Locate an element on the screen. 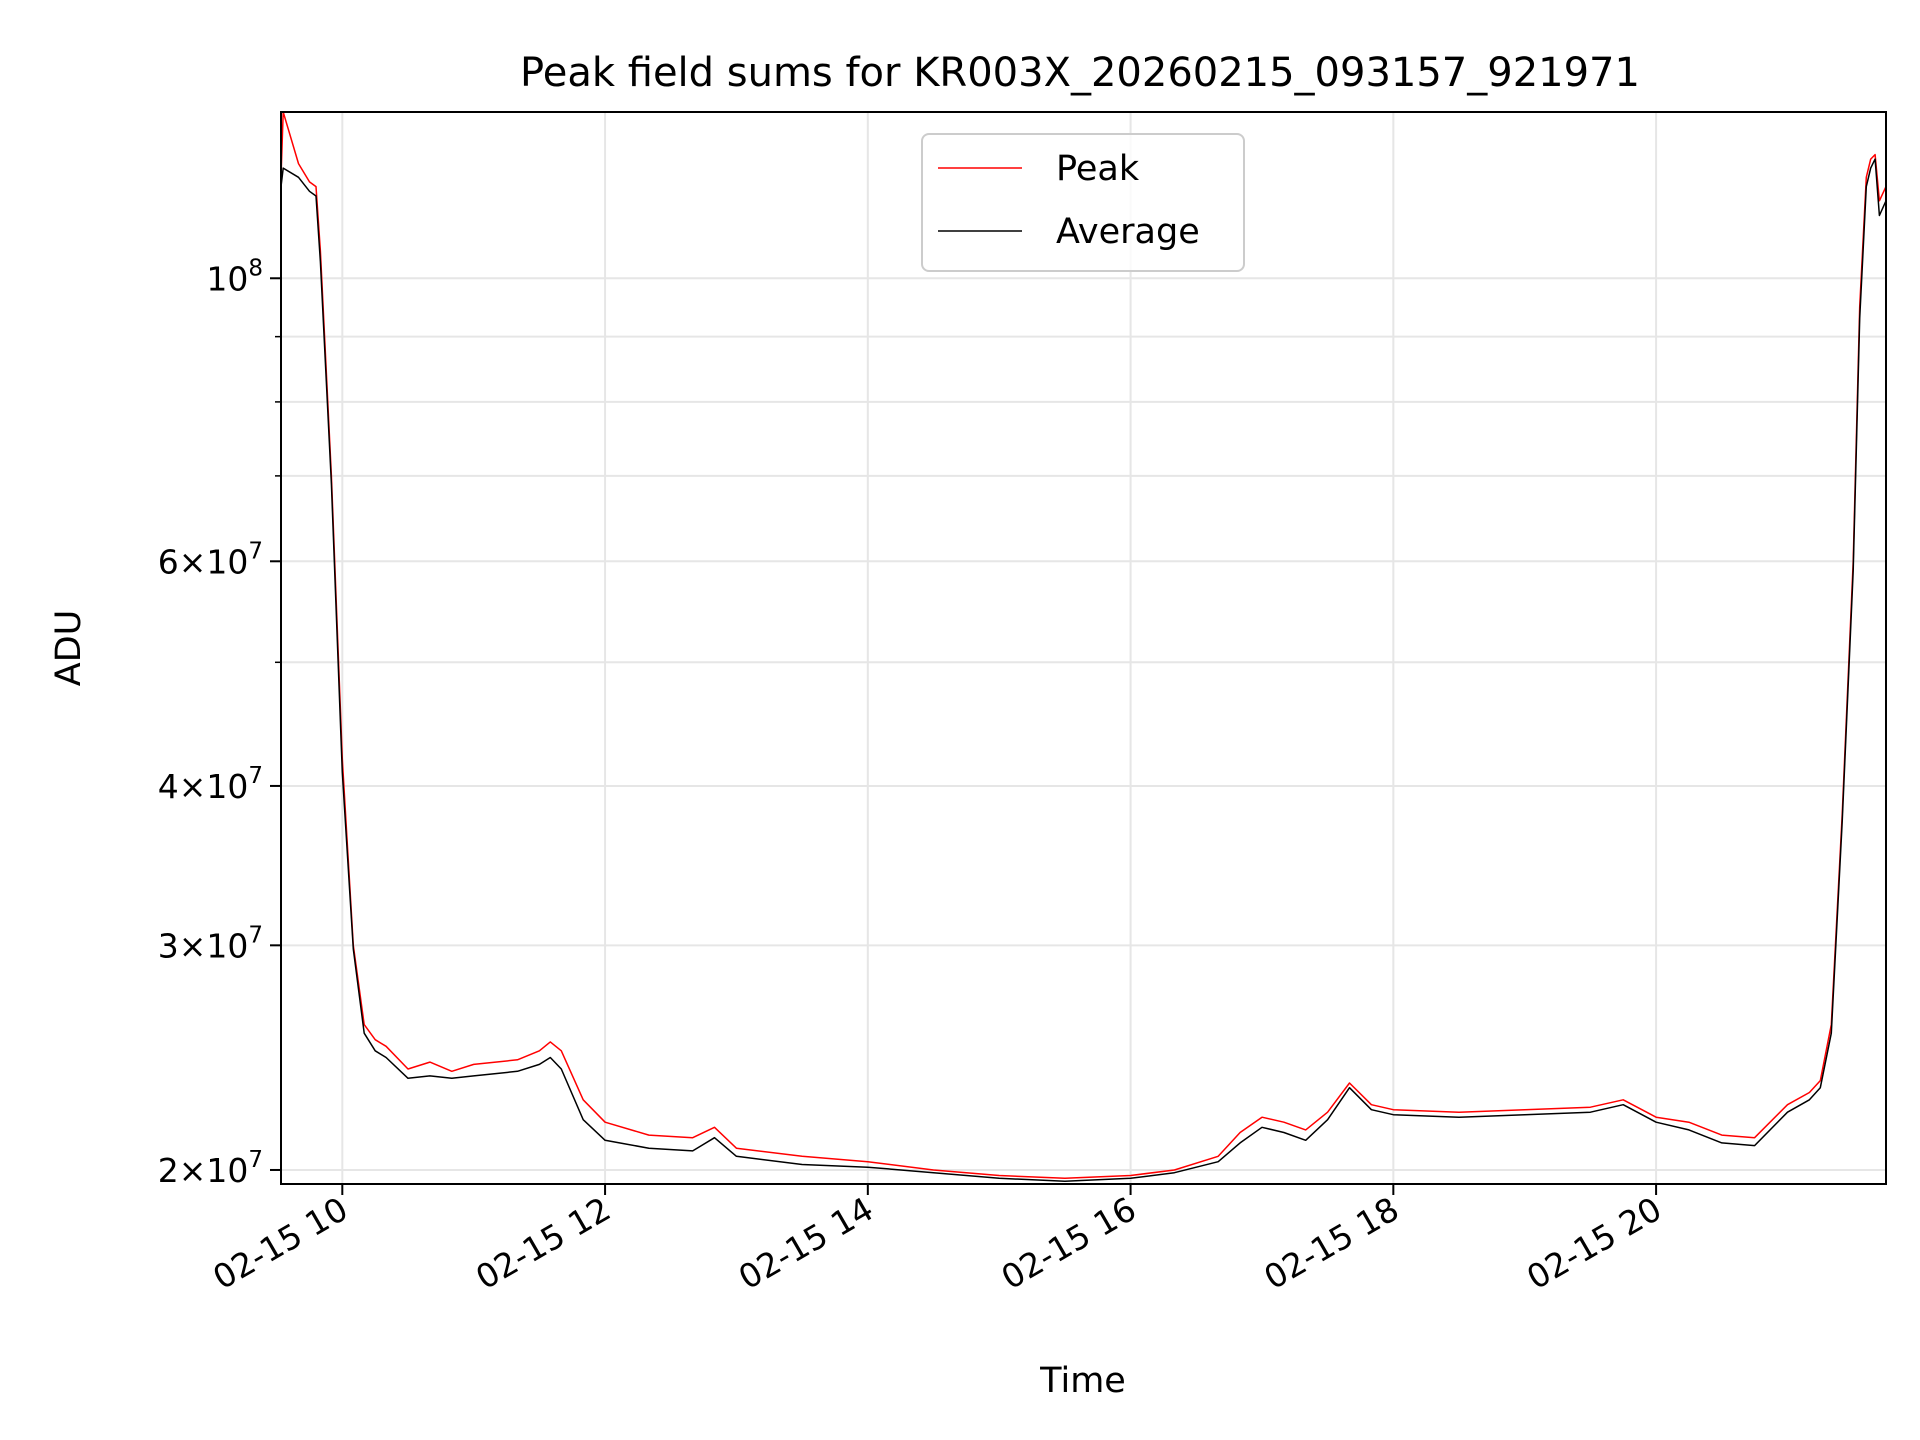  y-axis-label: ADU is located at coordinates (69, 648).